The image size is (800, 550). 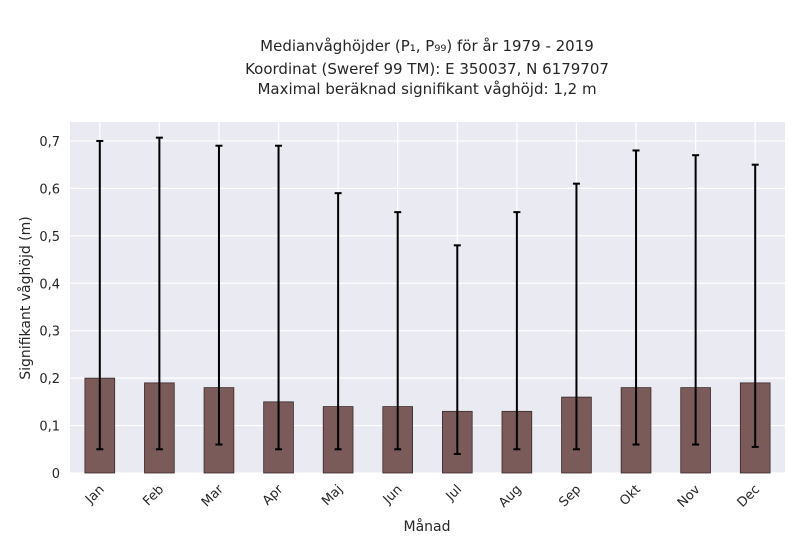 What do you see at coordinates (570, 496) in the screenshot?
I see `x-tick-label: Sep` at bounding box center [570, 496].